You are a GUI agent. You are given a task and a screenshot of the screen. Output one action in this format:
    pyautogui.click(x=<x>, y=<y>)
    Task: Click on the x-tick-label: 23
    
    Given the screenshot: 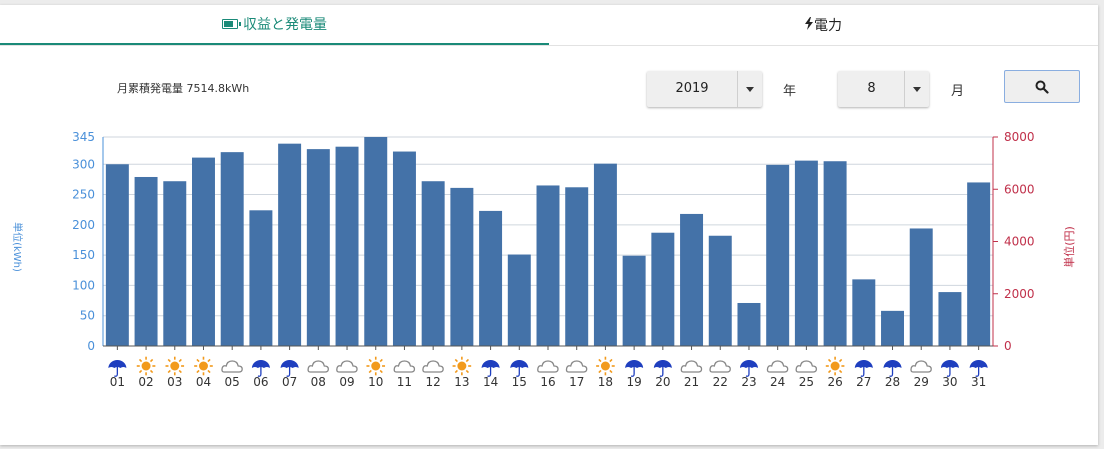 What is the action you would take?
    pyautogui.click(x=748, y=382)
    